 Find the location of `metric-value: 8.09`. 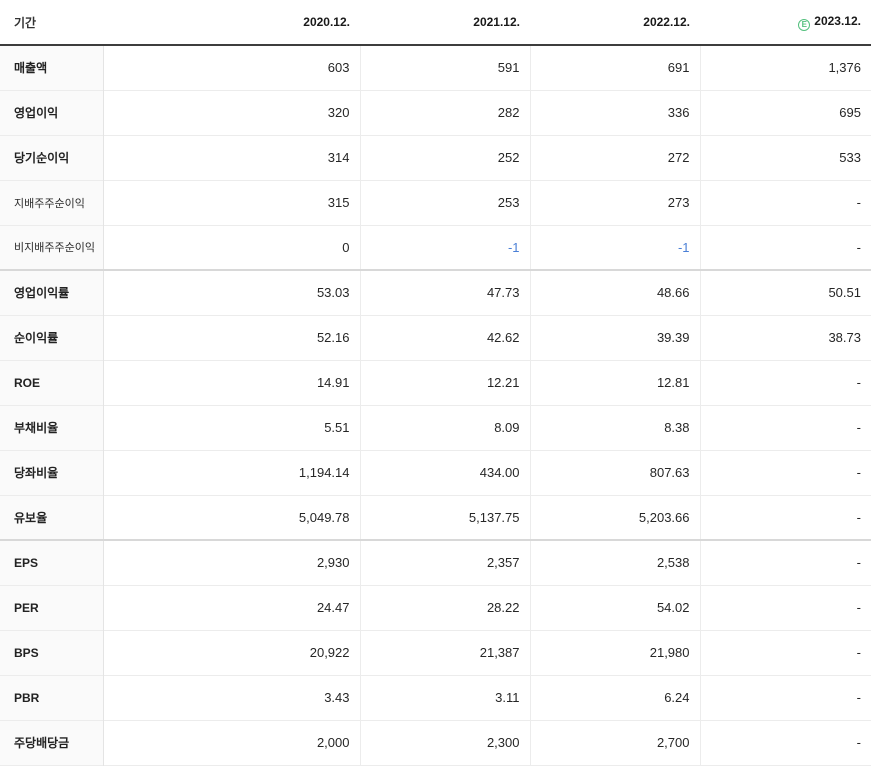

metric-value: 8.09 is located at coordinates (444, 427).